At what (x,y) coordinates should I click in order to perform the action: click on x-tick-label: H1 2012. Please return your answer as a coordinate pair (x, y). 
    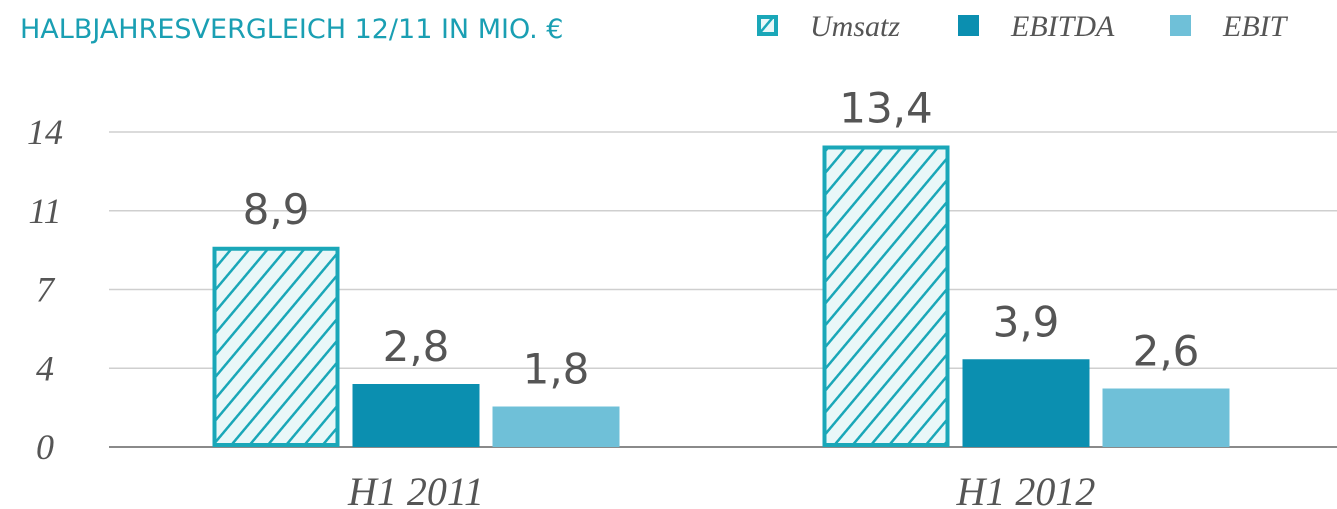
    Looking at the image, I should click on (1026, 489).